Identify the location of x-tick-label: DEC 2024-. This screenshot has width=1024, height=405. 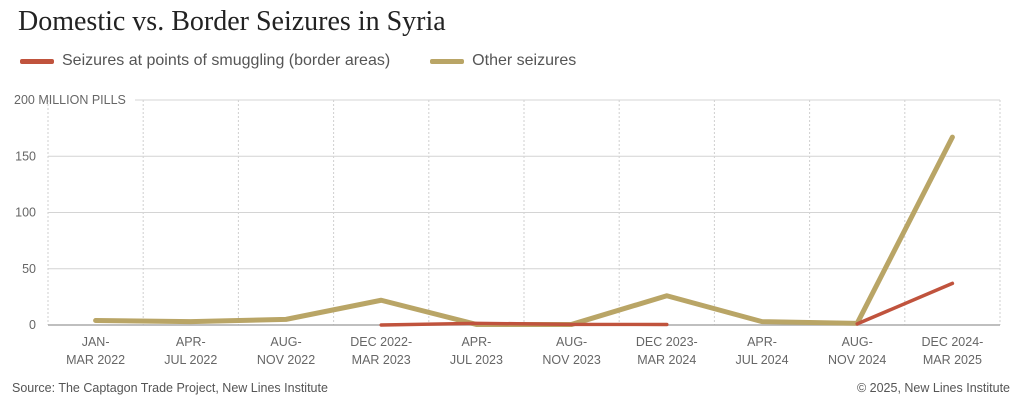
(952, 342).